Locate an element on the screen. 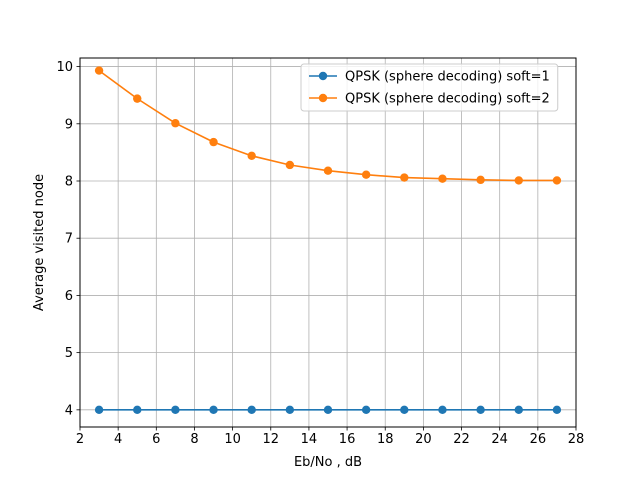 Image resolution: width=640 pixels, height=480 pixels. x-tick-label: 28 is located at coordinates (576, 439).